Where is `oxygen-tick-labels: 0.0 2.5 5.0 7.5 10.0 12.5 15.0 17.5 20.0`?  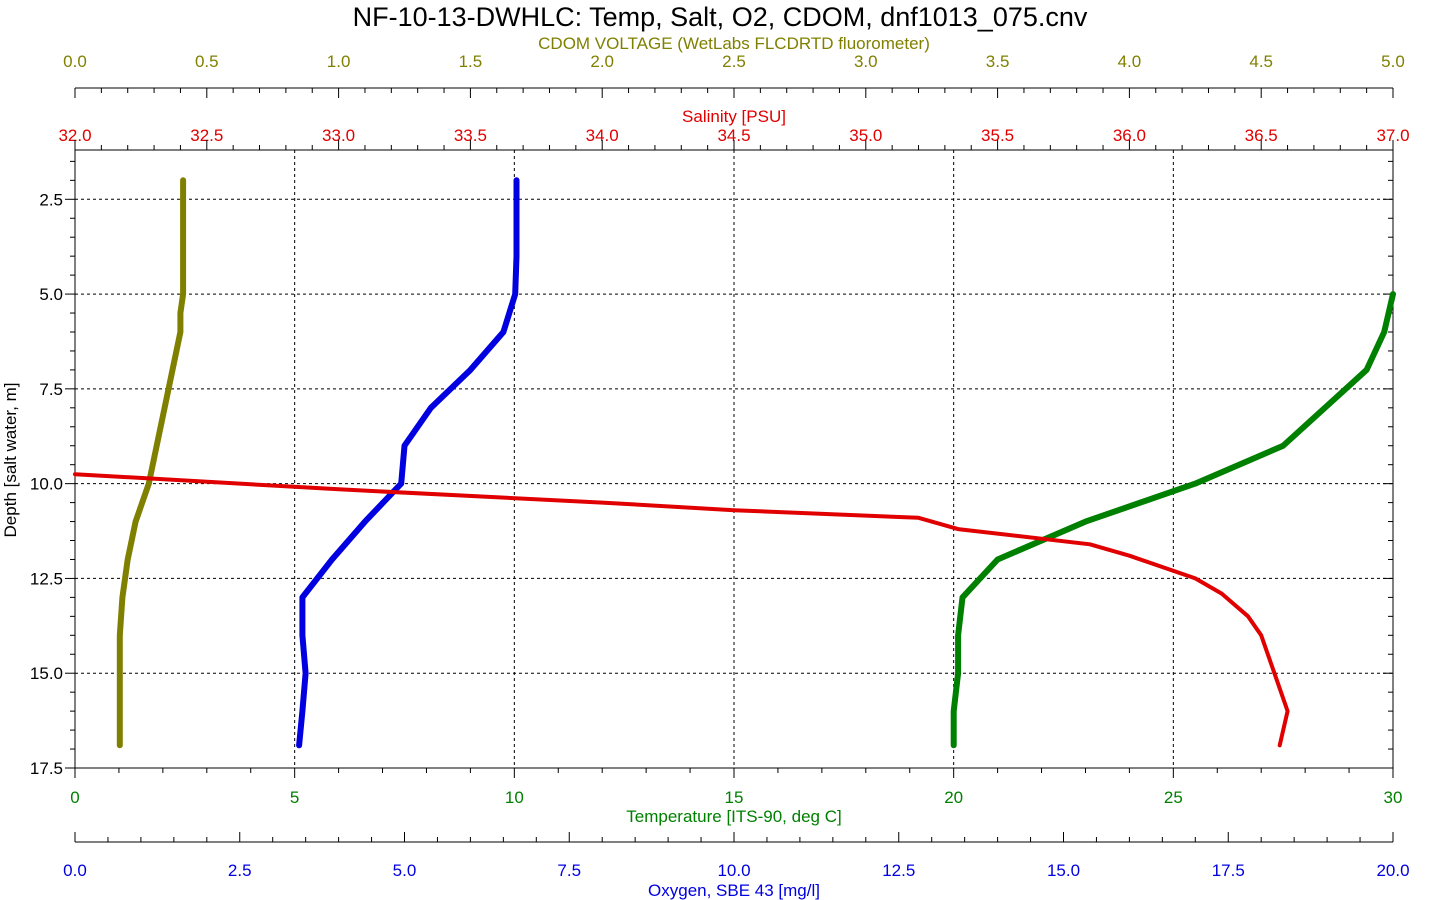
oxygen-tick-labels: 0.0 2.5 5.0 7.5 10.0 12.5 15.0 17.5 20.0 is located at coordinates (736, 870).